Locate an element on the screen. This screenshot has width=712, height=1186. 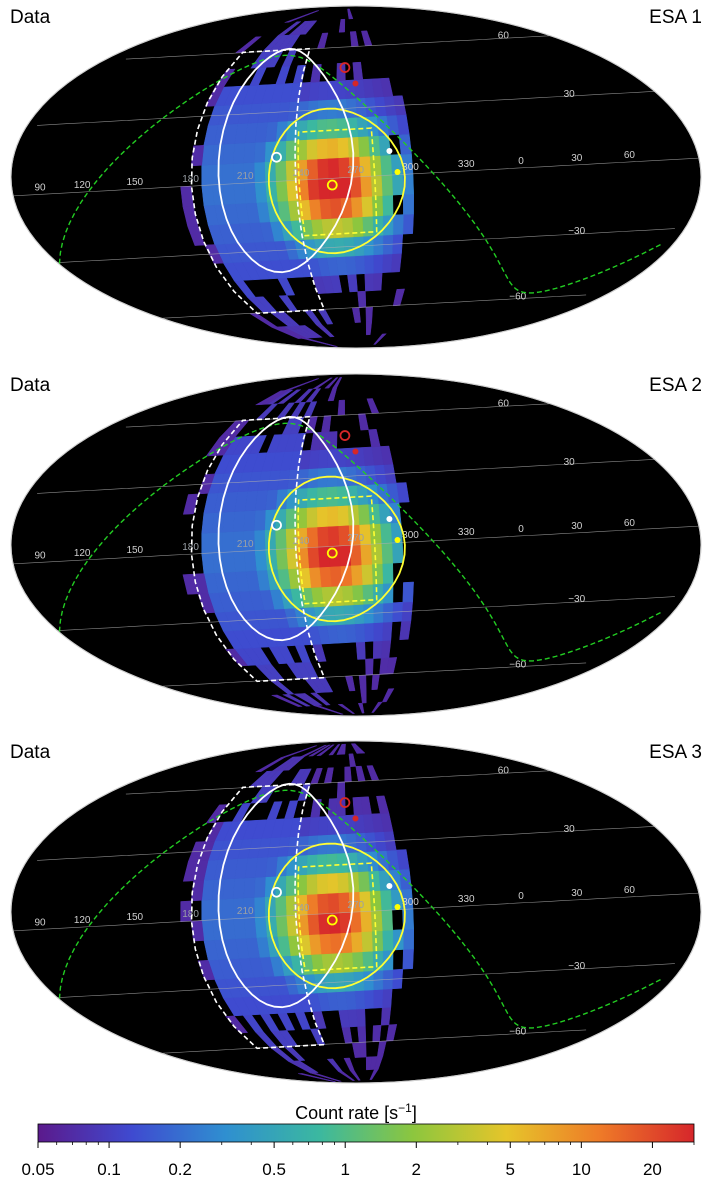
longitude-label: 210 is located at coordinates (245, 176).